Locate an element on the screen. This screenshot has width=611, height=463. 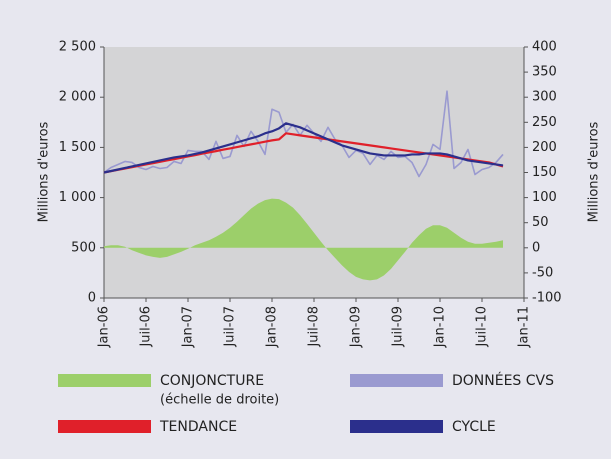
y2-tick-label: -50 is located at coordinates (542, 272).